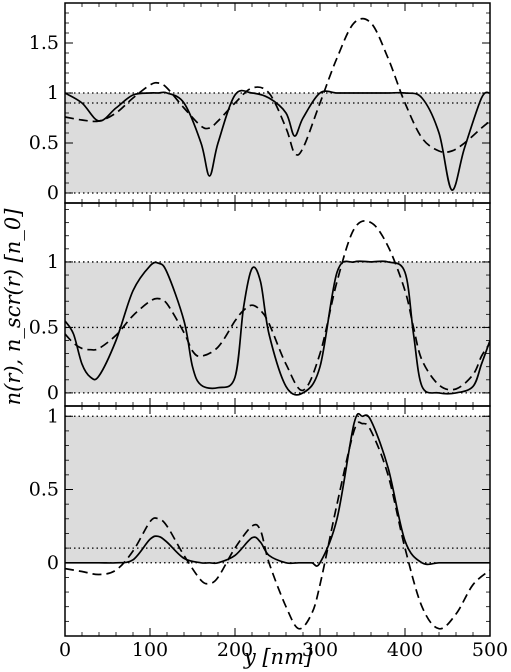 The width and height of the screenshot is (511, 672). What do you see at coordinates (278, 657) in the screenshot?
I see `x-axis-label: y [nm]` at bounding box center [278, 657].